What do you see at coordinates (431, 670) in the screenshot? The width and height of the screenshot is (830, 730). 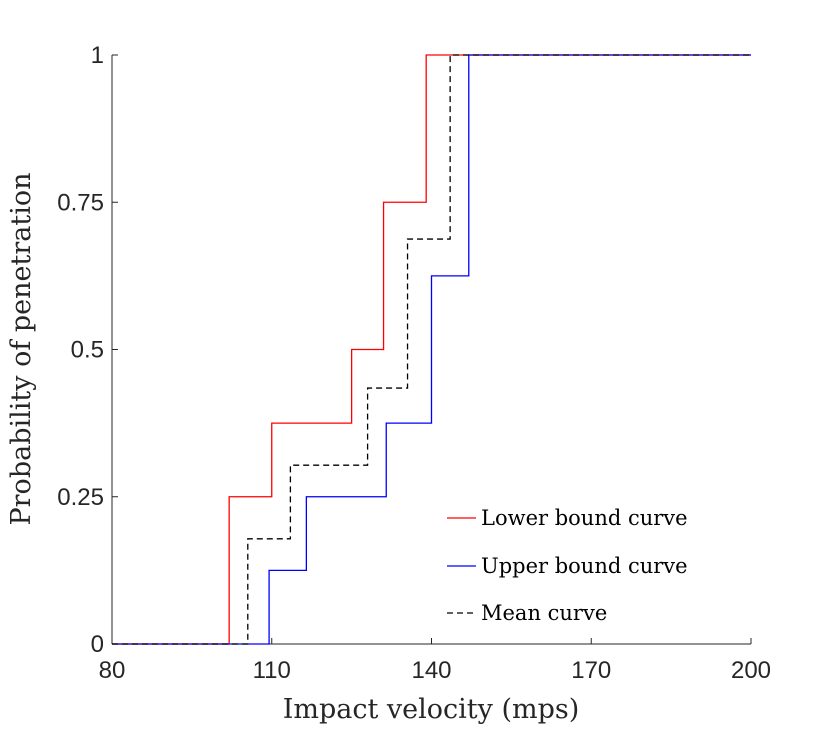 I see `x-tick-label: 140` at bounding box center [431, 670].